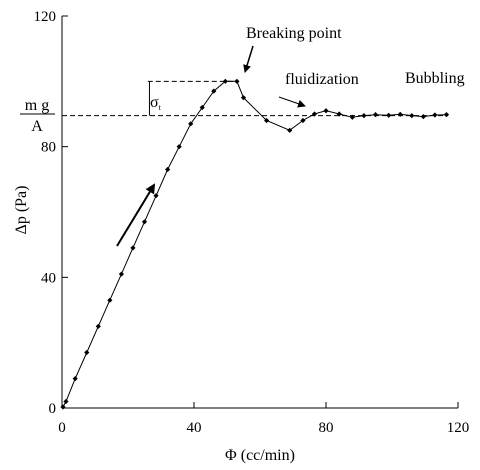  Describe the element at coordinates (136, 215) in the screenshot. I see `increasing-flow-arrow` at that location.